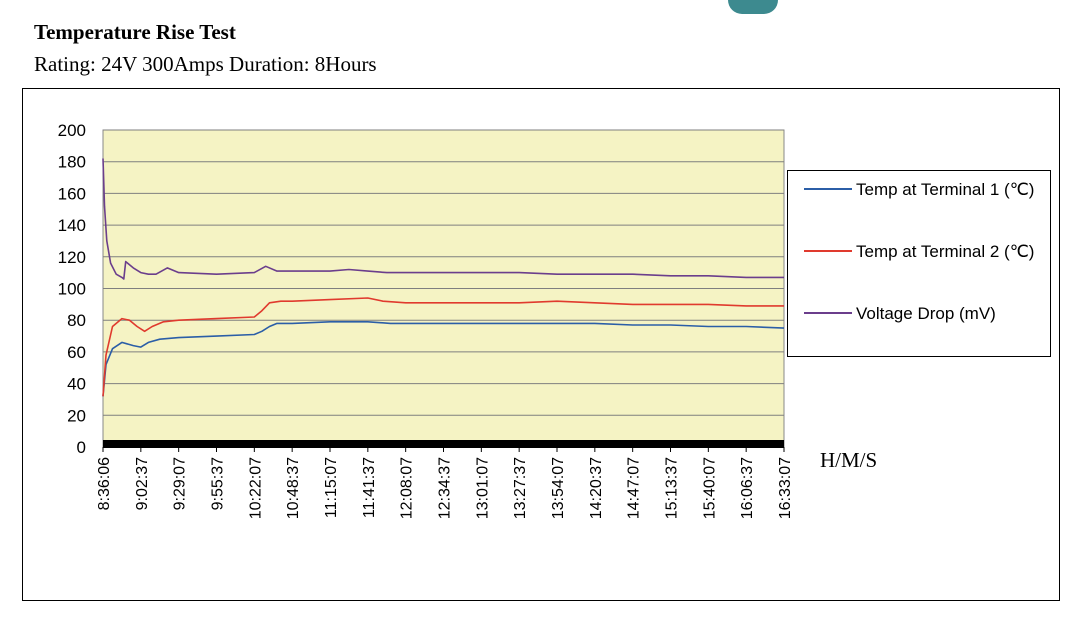  Describe the element at coordinates (81, 447) in the screenshot. I see `y-tick-label: 0` at that location.